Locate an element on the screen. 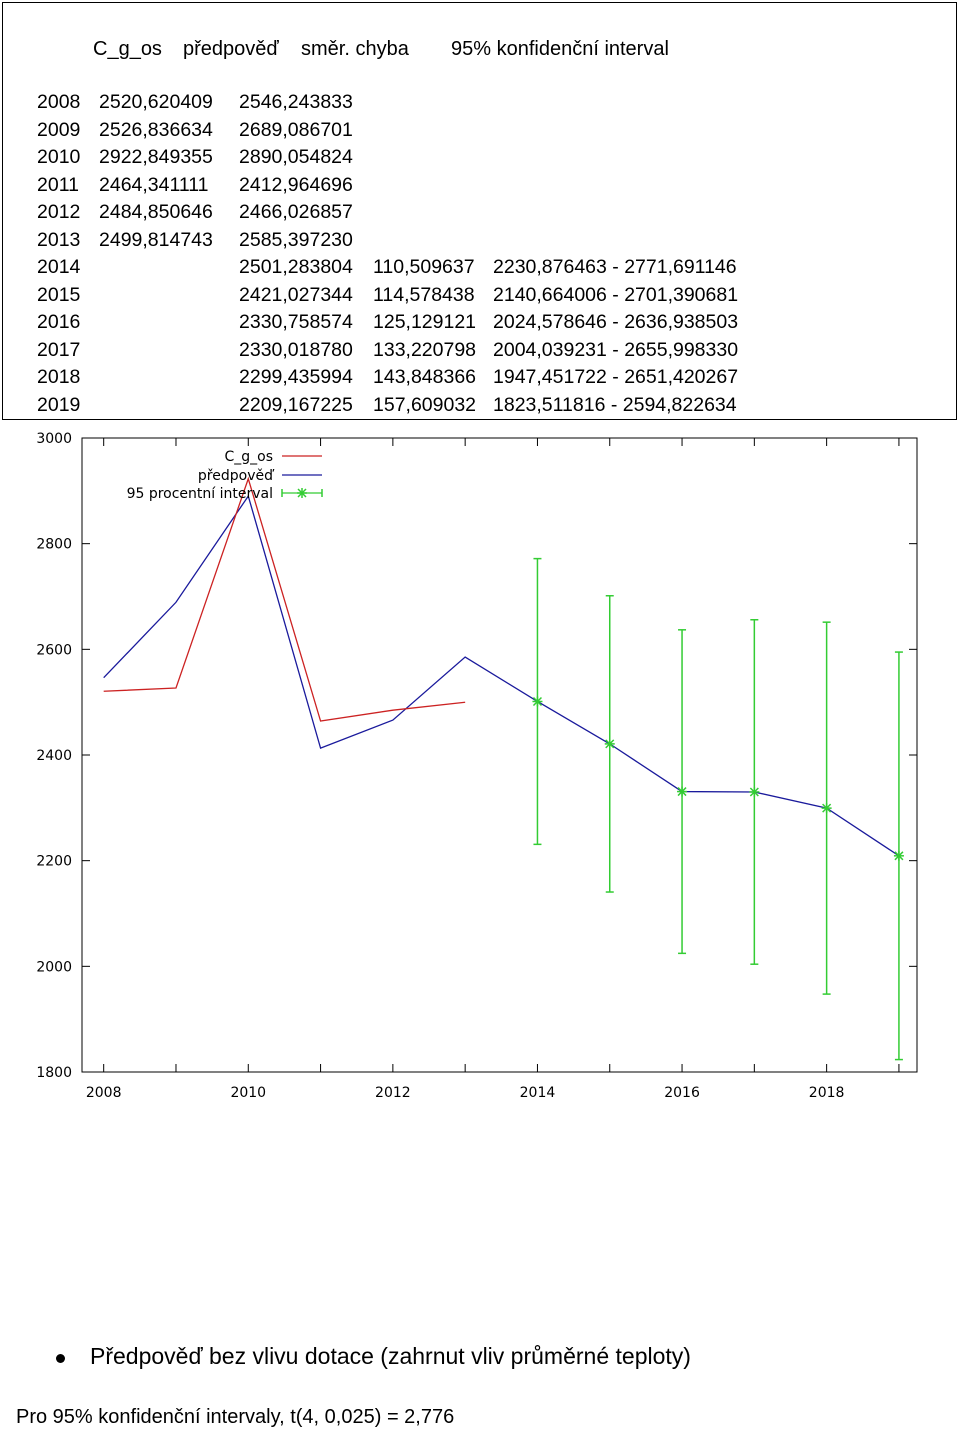 This screenshot has height=1432, width=960. bullet-icon is located at coordinates (60, 1358).